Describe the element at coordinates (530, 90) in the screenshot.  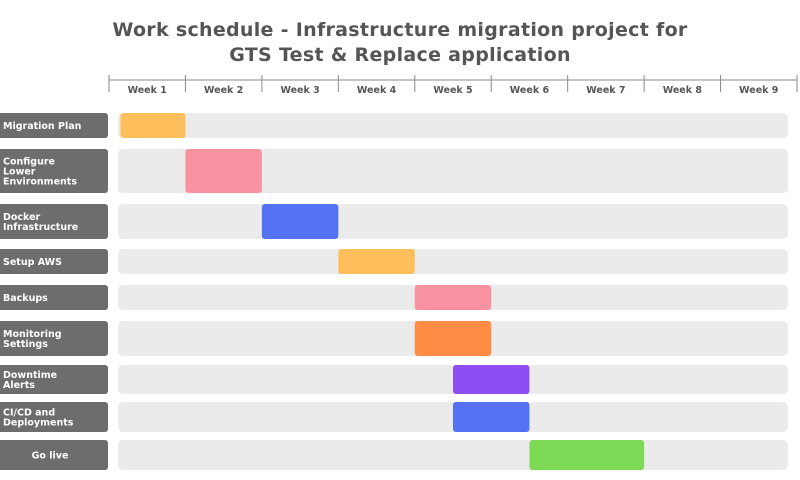
I see `week-tick-label: Week 6` at that location.